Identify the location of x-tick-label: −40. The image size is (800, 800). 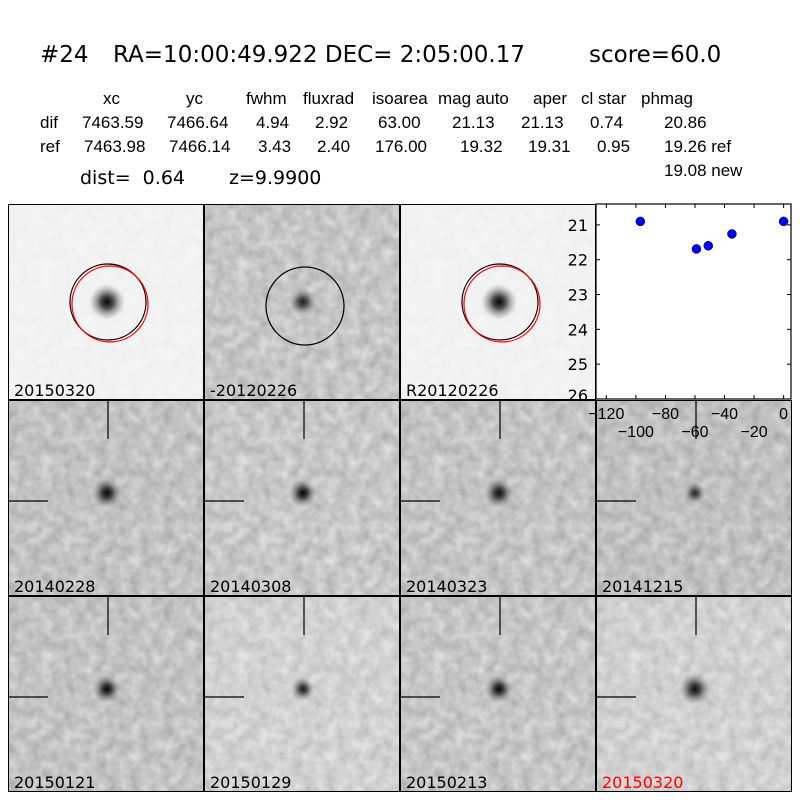
(724, 414).